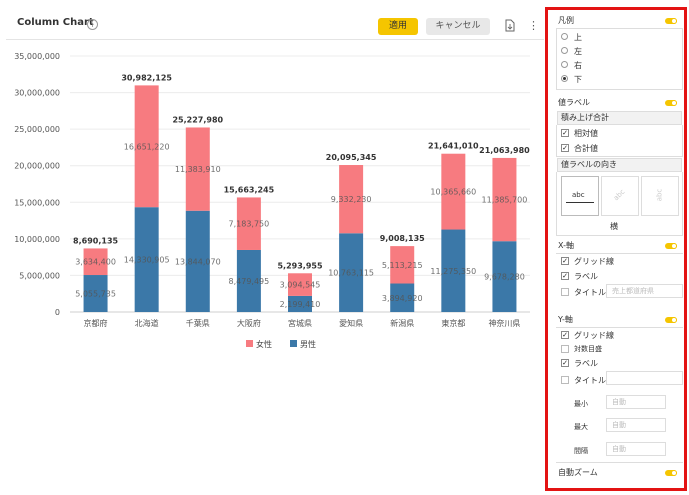 The width and height of the screenshot is (689, 495). What do you see at coordinates (402, 238) in the screenshot?
I see `total-value-label: 9,008,135` at bounding box center [402, 238].